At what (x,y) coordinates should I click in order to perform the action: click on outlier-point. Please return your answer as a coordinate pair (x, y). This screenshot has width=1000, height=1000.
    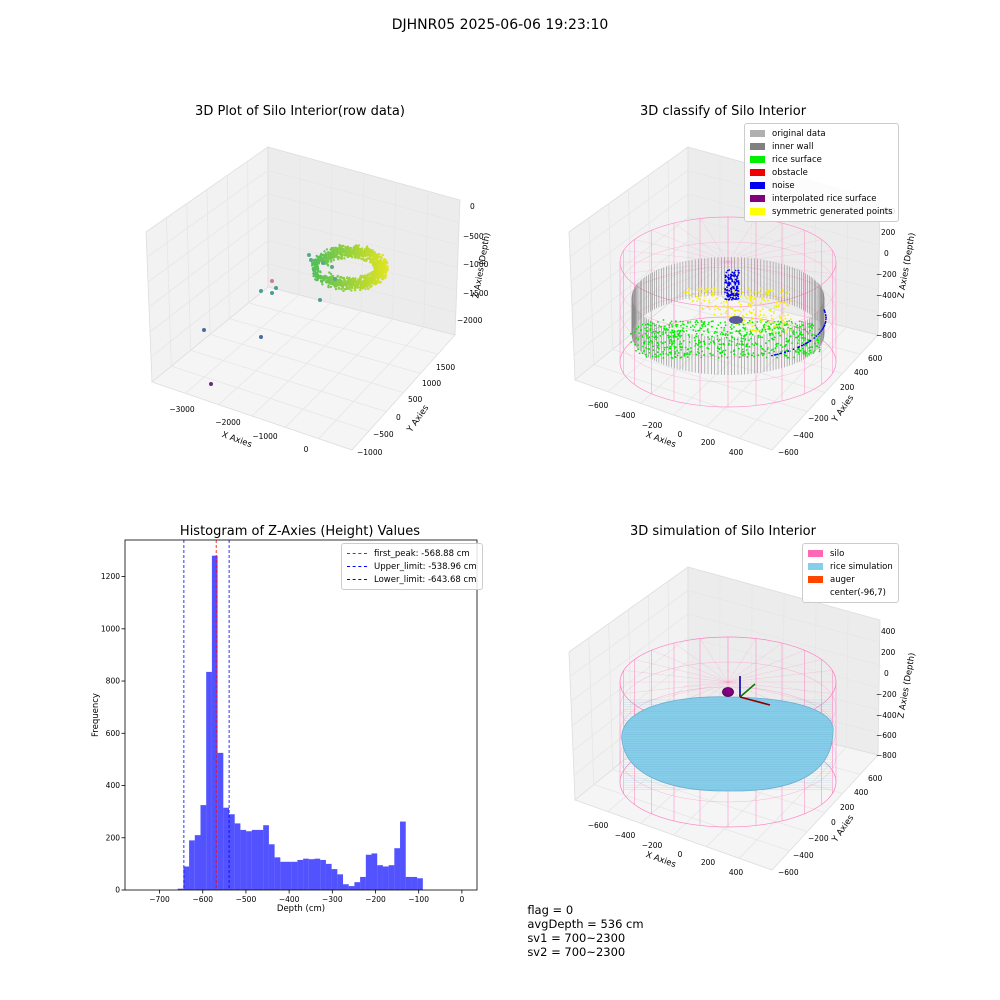
    Looking at the image, I should click on (204, 330).